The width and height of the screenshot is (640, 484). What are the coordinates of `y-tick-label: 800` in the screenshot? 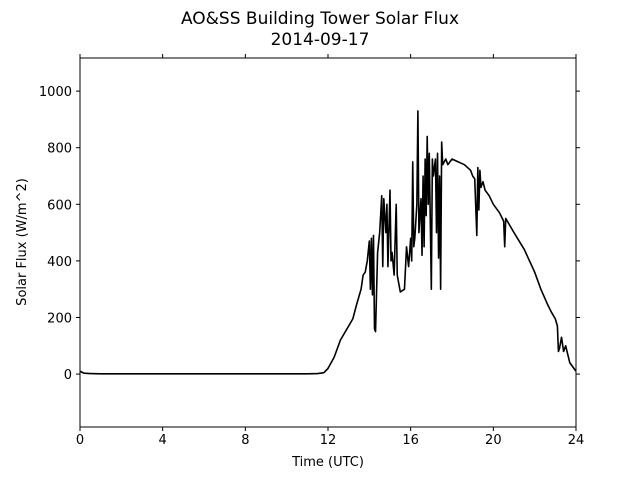 It's located at (59, 149).